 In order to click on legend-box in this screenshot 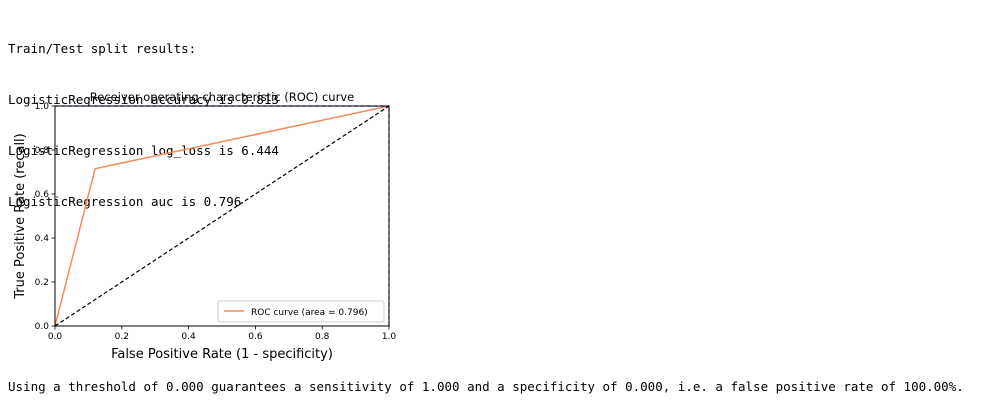, I will do `click(301, 311)`.